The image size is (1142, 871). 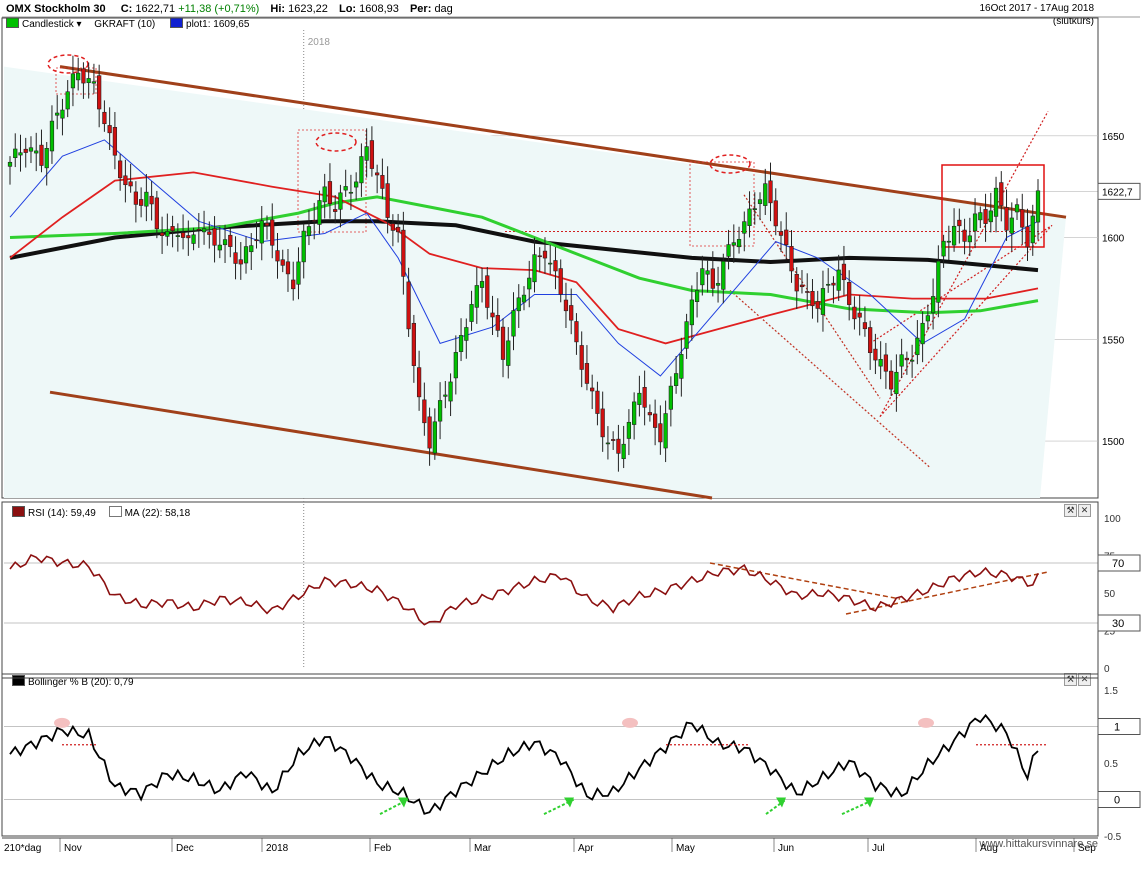 What do you see at coordinates (483, 848) in the screenshot?
I see `time-tick-label: Mar` at bounding box center [483, 848].